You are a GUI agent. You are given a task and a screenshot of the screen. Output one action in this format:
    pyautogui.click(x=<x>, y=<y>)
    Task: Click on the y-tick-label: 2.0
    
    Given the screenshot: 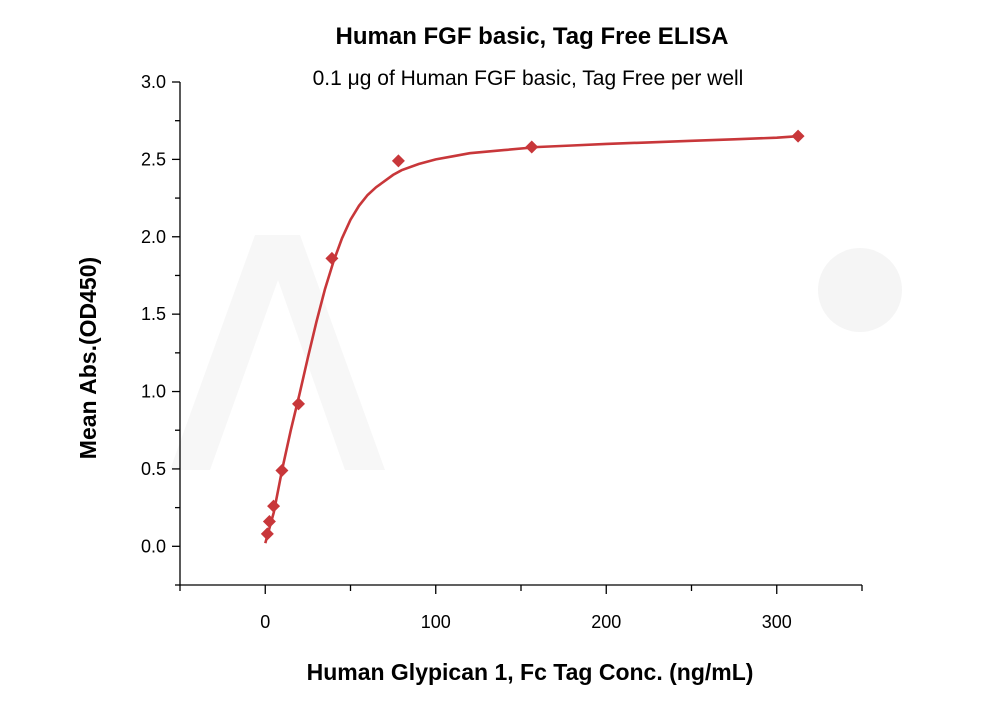 What is the action you would take?
    pyautogui.click(x=153, y=237)
    